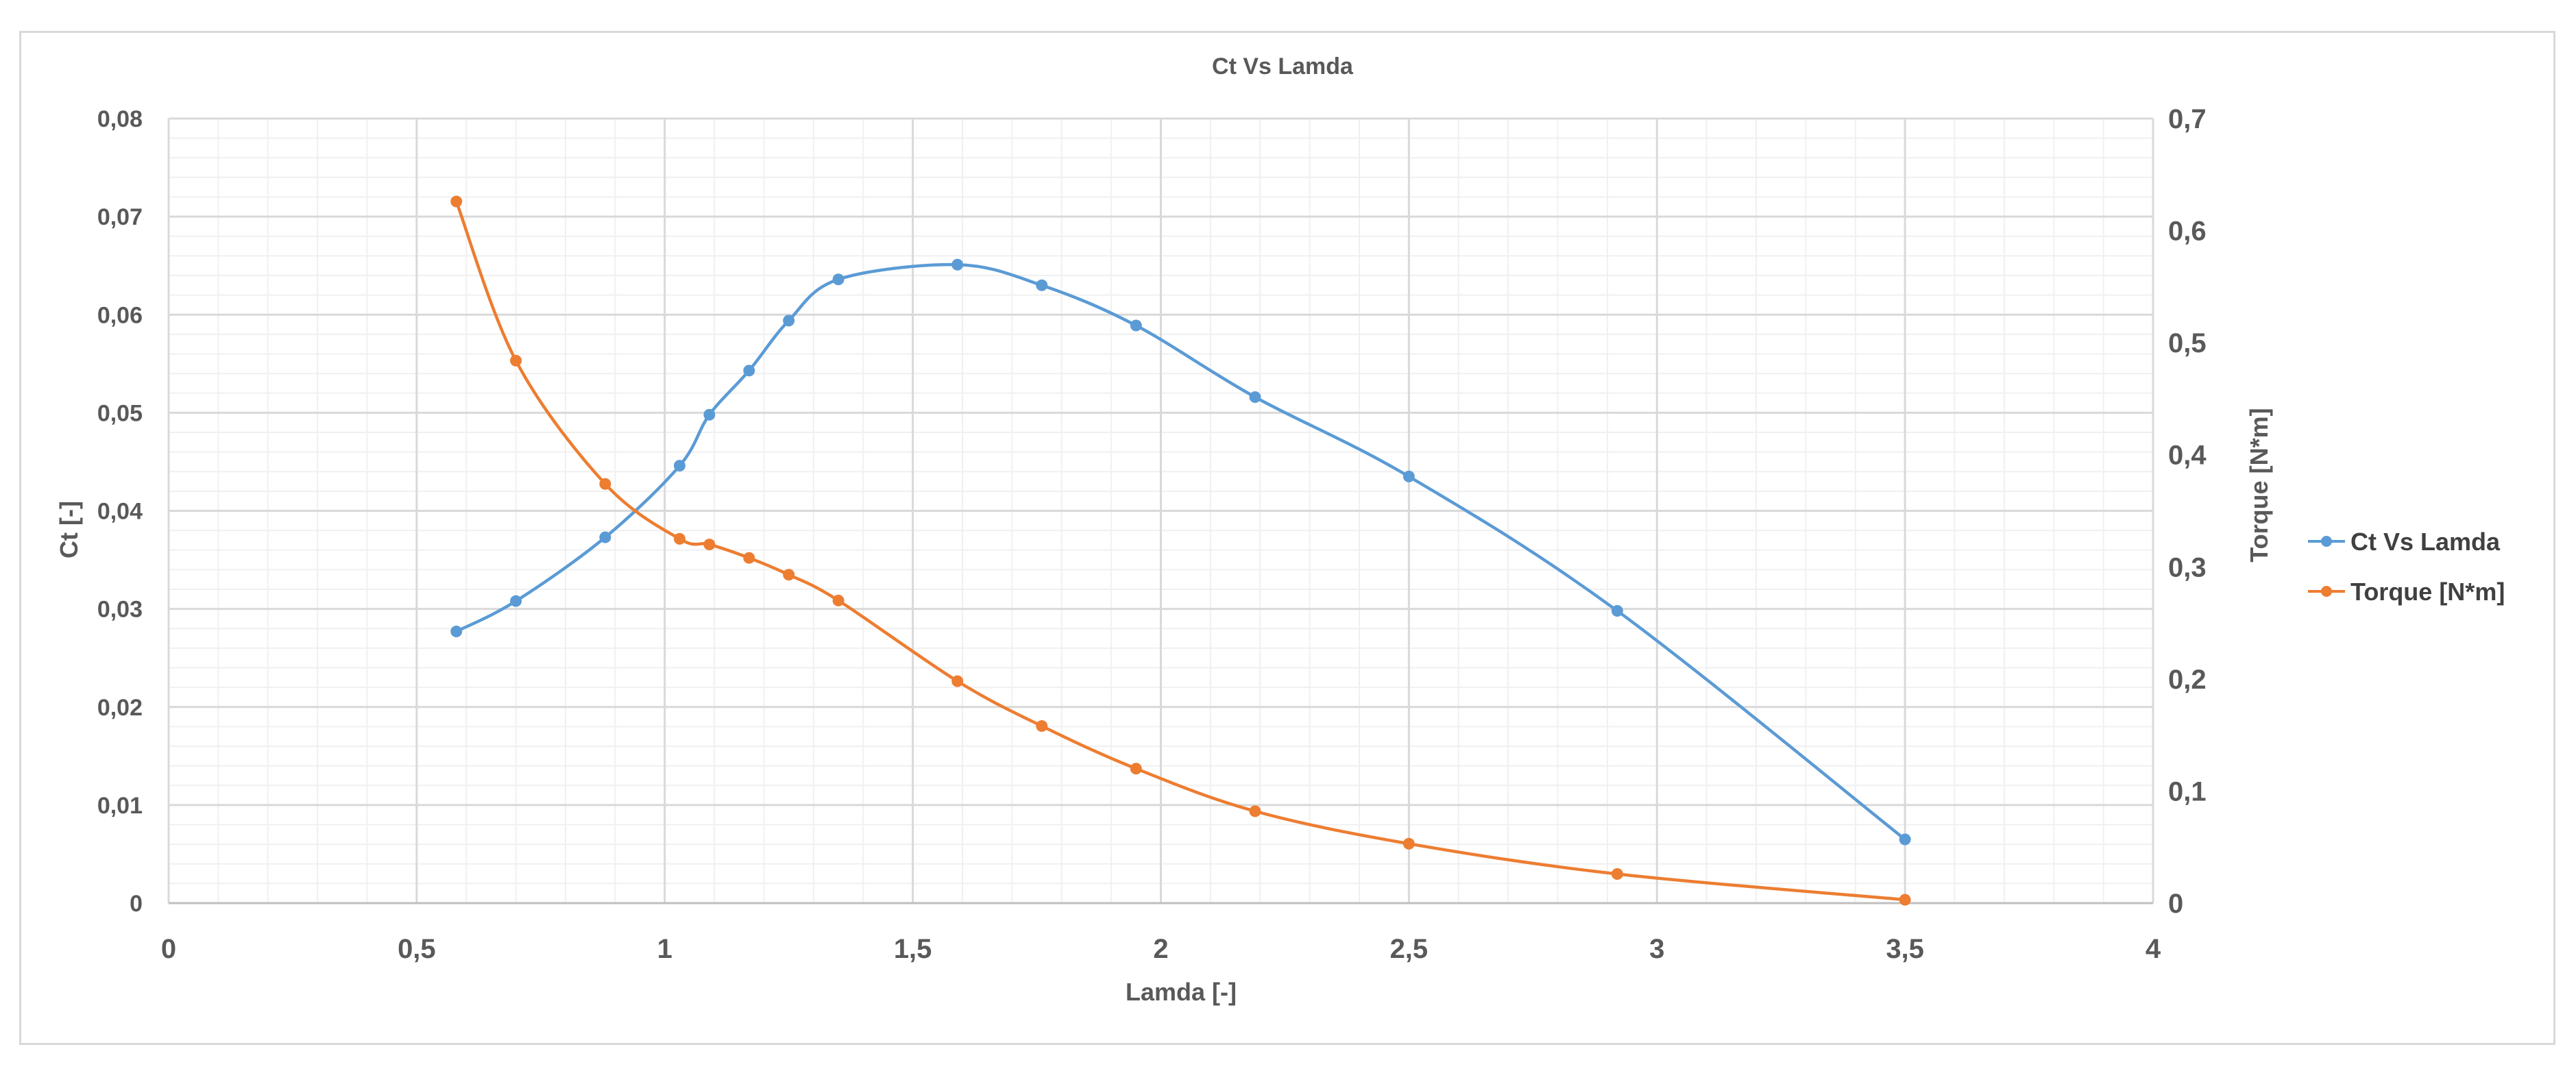  Describe the element at coordinates (2187, 343) in the screenshot. I see `y2-tick-label: 0,5` at that location.